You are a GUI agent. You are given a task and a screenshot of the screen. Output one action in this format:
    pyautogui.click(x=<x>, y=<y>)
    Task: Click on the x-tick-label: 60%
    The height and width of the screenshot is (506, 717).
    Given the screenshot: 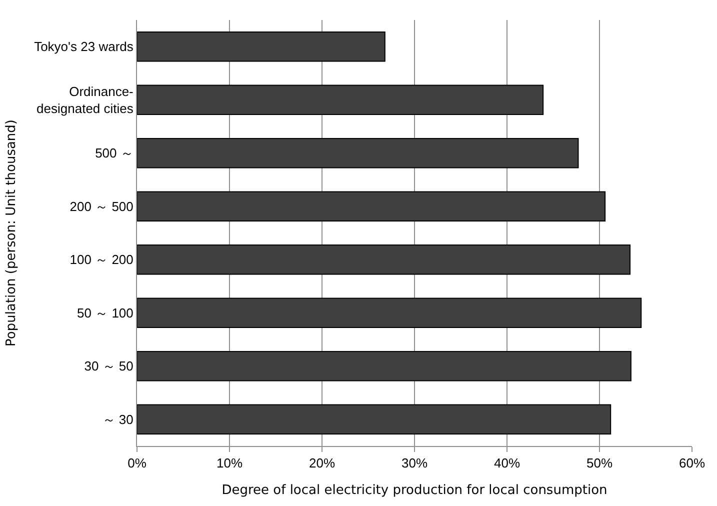 What is the action you would take?
    pyautogui.click(x=692, y=463)
    